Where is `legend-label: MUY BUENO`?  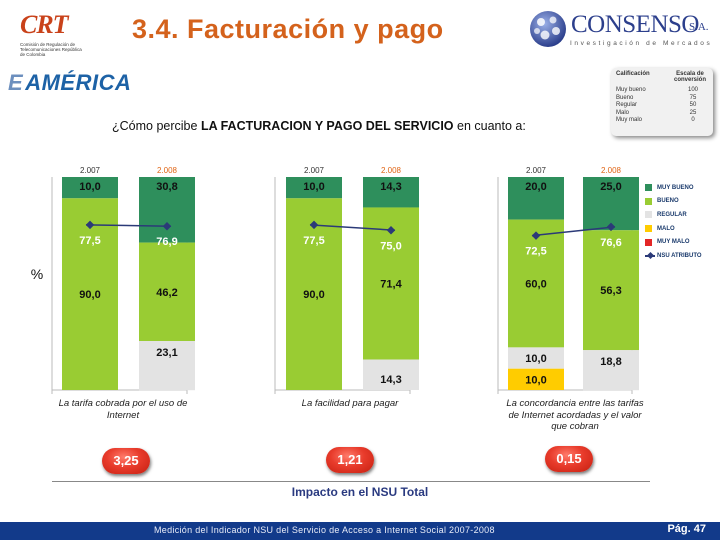 legend-label: MUY BUENO is located at coordinates (675, 187).